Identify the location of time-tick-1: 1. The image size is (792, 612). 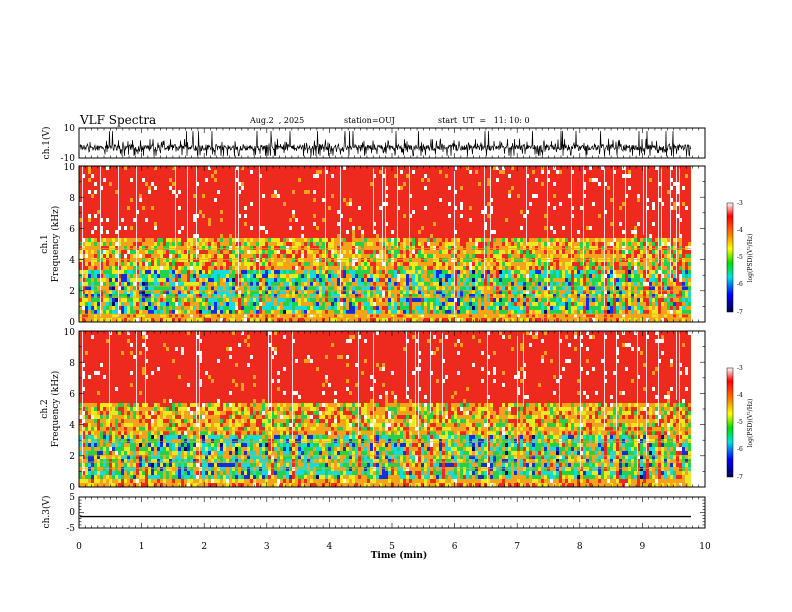
(142, 547).